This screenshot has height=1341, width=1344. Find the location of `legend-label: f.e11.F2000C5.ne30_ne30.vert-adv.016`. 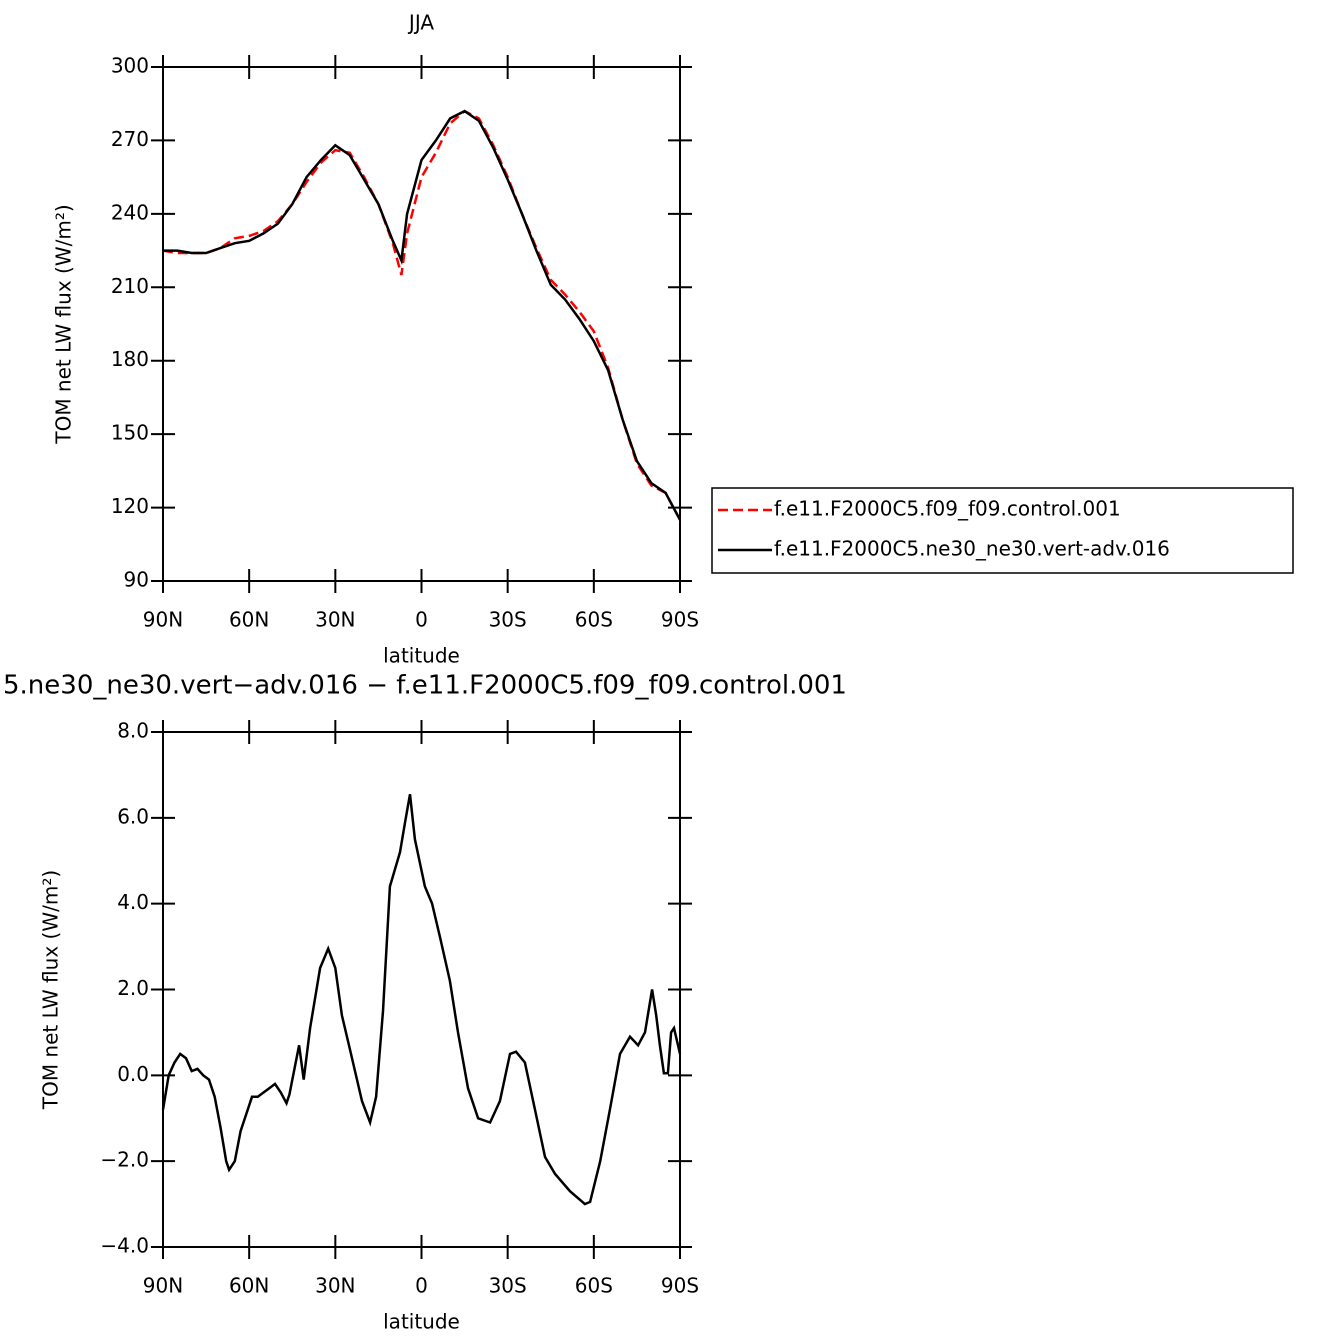

legend-label: f.e11.F2000C5.ne30_ne30.vert-adv.016 is located at coordinates (972, 549).